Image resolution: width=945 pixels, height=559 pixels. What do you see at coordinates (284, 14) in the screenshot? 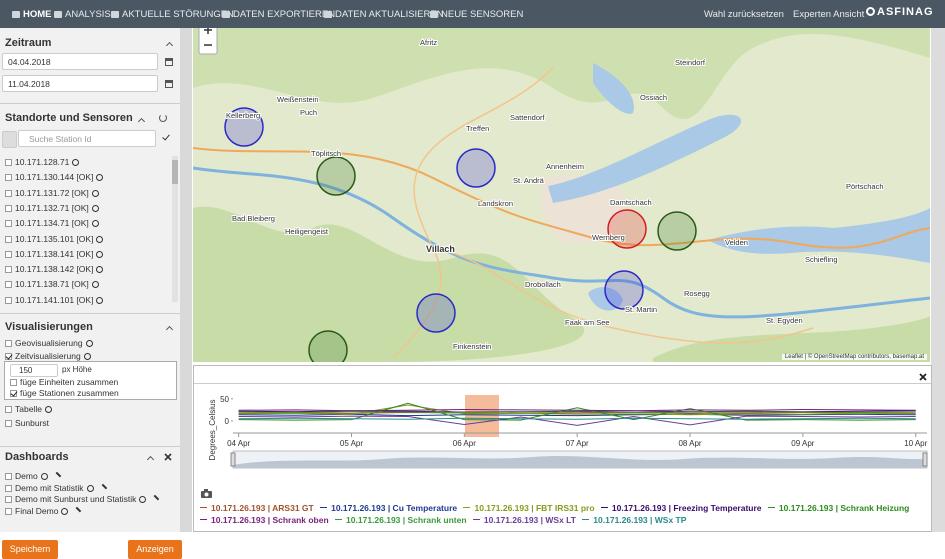
I see `nav-label: DATEN EXPORTIEREN` at bounding box center [284, 14].